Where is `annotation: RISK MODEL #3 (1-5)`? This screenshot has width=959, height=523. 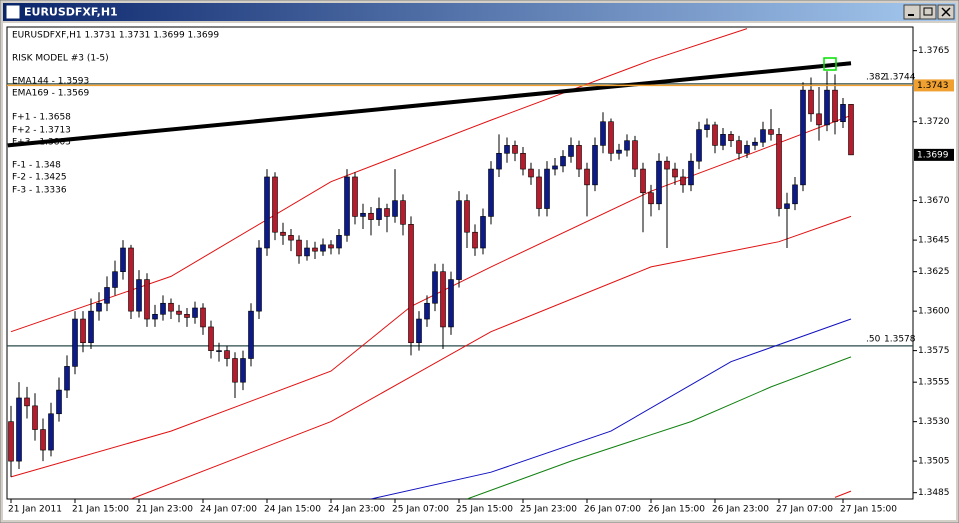
annotation: RISK MODEL #3 (1-5) is located at coordinates (60, 59).